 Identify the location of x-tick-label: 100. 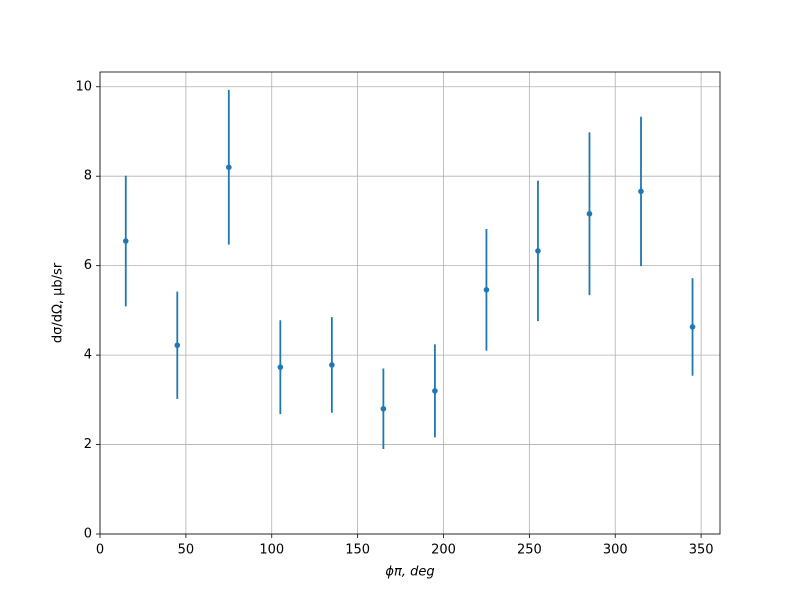
(271, 550).